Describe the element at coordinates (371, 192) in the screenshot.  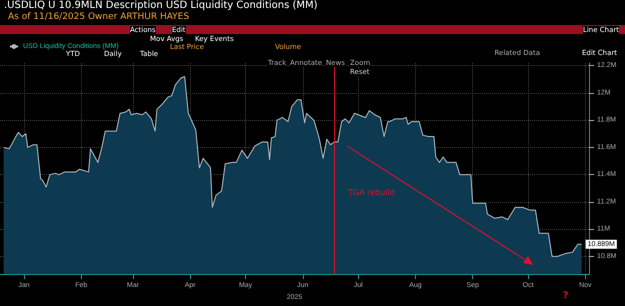
I see `annotation: TGA rebuild` at that location.